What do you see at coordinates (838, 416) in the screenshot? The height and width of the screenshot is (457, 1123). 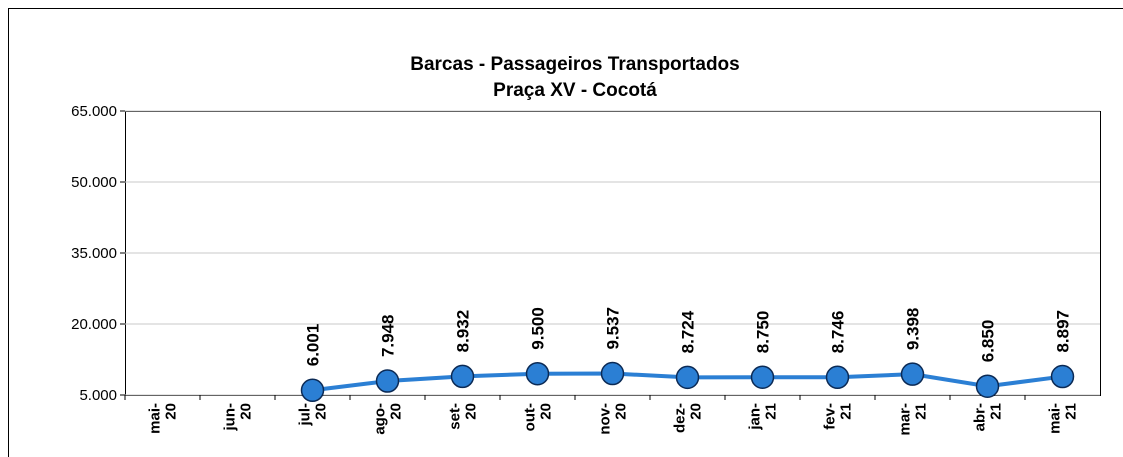 I see `x-tick-label: fev-21` at bounding box center [838, 416].